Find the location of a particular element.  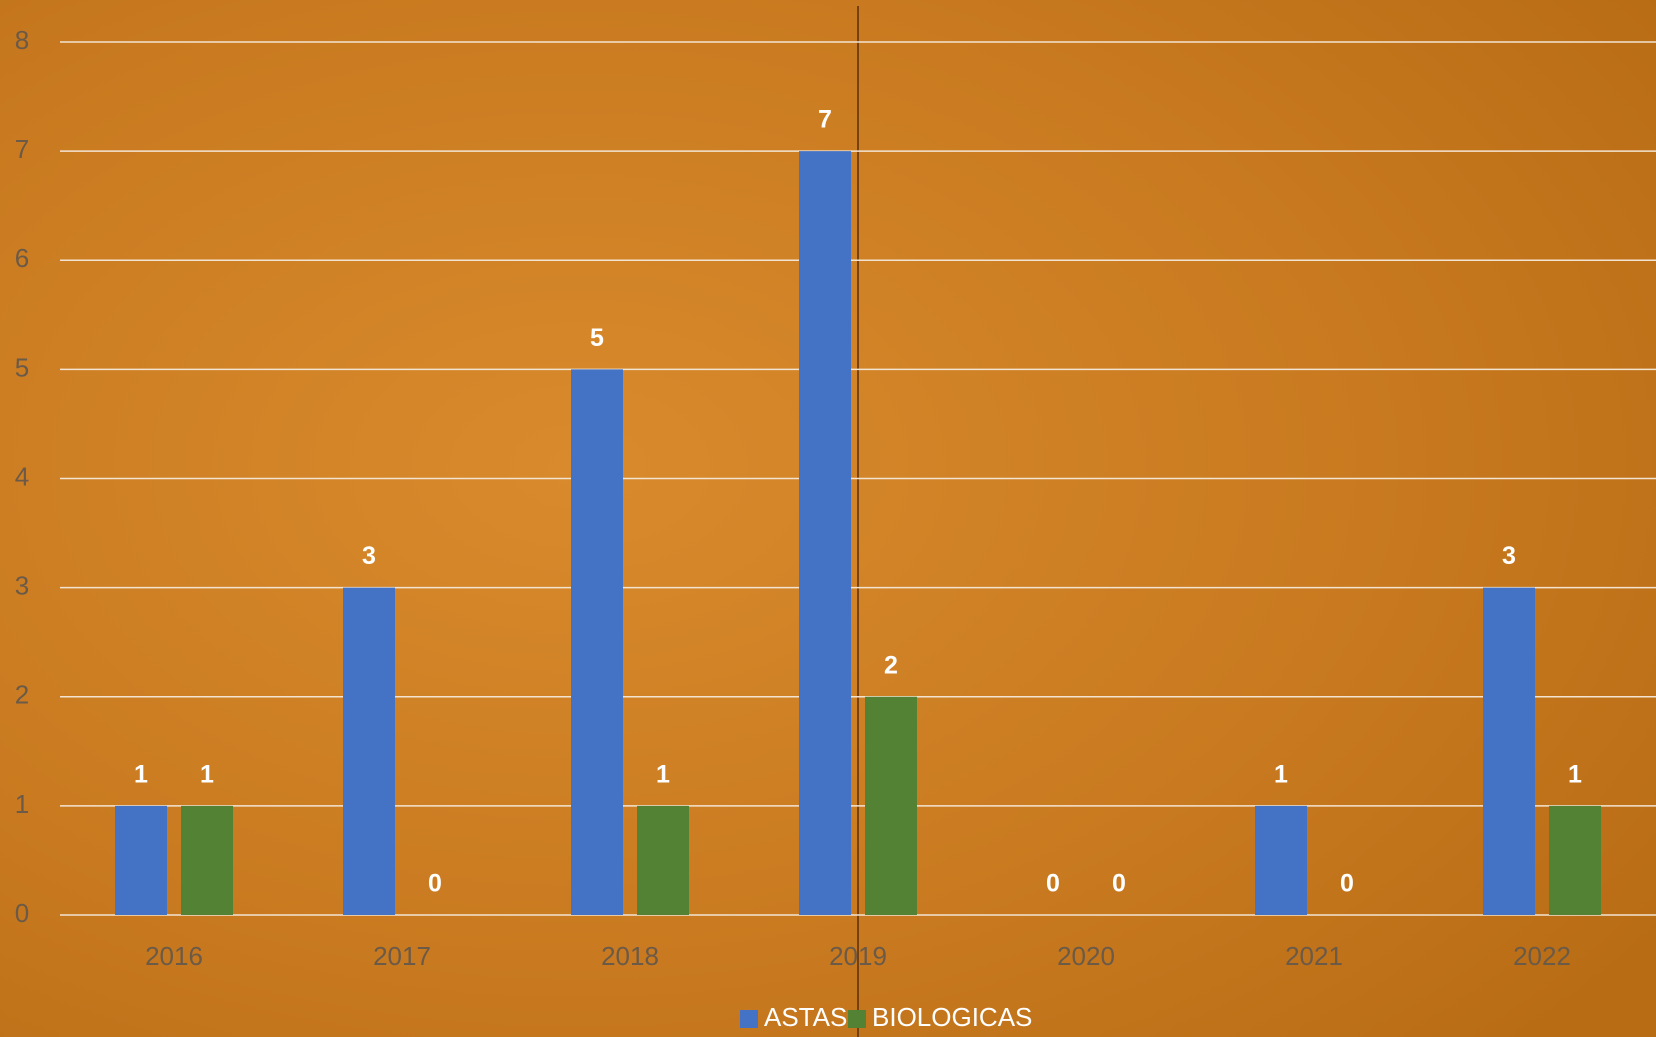

y-tick-label: 0 is located at coordinates (22, 913).